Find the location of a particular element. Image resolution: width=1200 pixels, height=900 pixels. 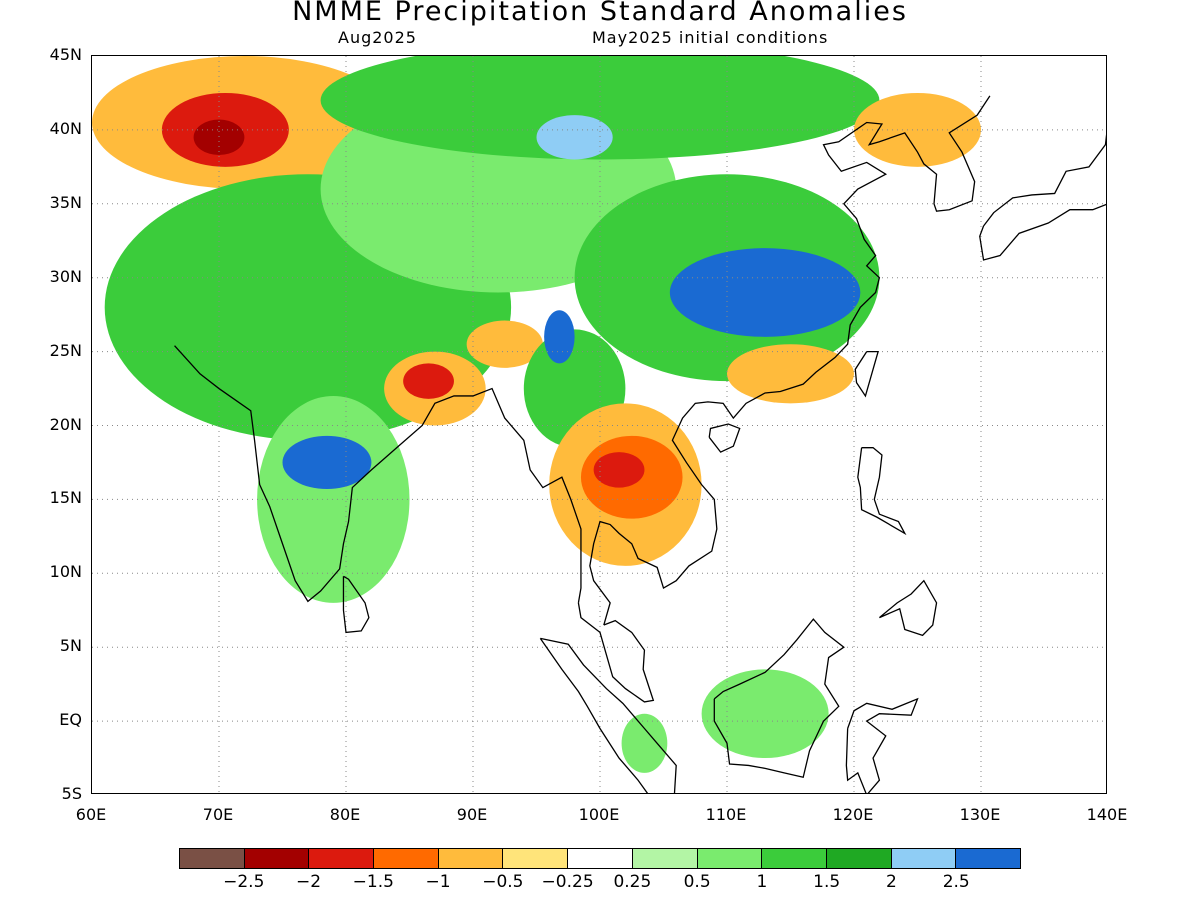

forecast-month: Aug2025 is located at coordinates (377, 37).